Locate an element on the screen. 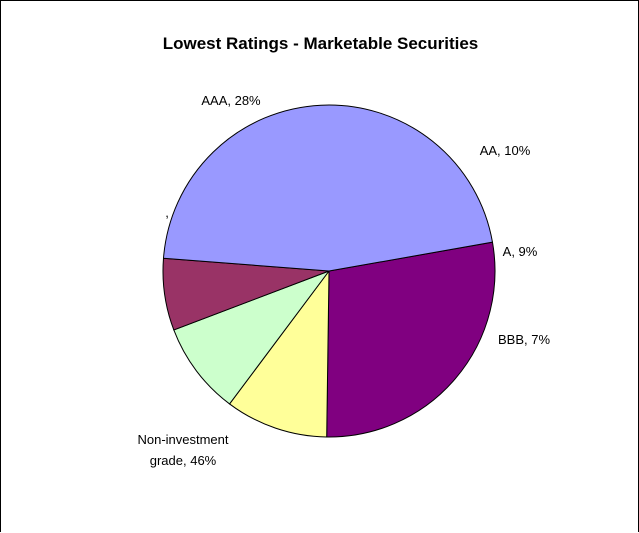  data-label-empty: , is located at coordinates (167, 212).